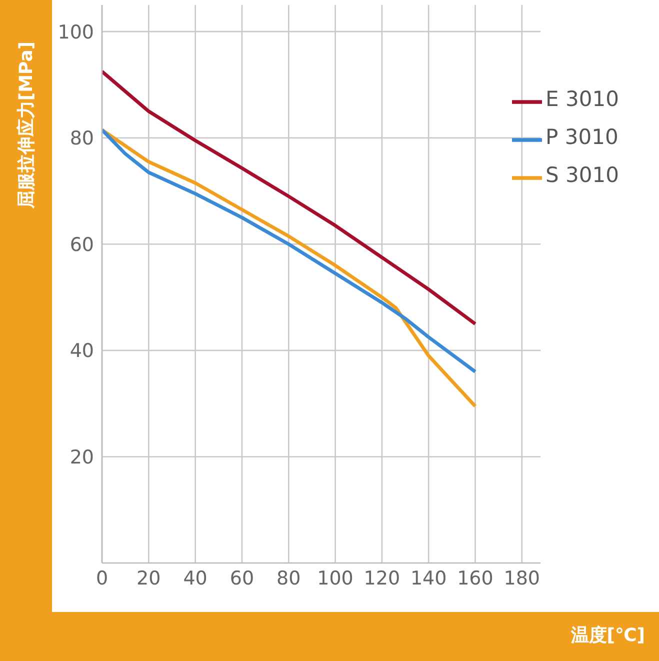 This screenshot has height=661, width=659. I want to click on legend-label: S 3010, so click(582, 175).